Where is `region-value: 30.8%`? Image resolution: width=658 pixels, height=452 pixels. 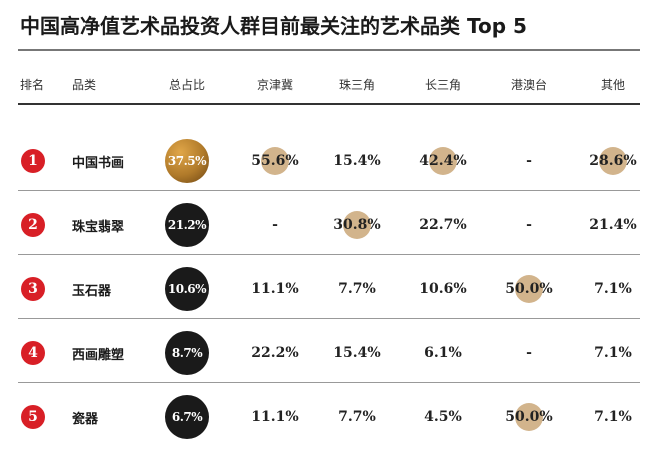 region-value: 30.8% is located at coordinates (357, 225).